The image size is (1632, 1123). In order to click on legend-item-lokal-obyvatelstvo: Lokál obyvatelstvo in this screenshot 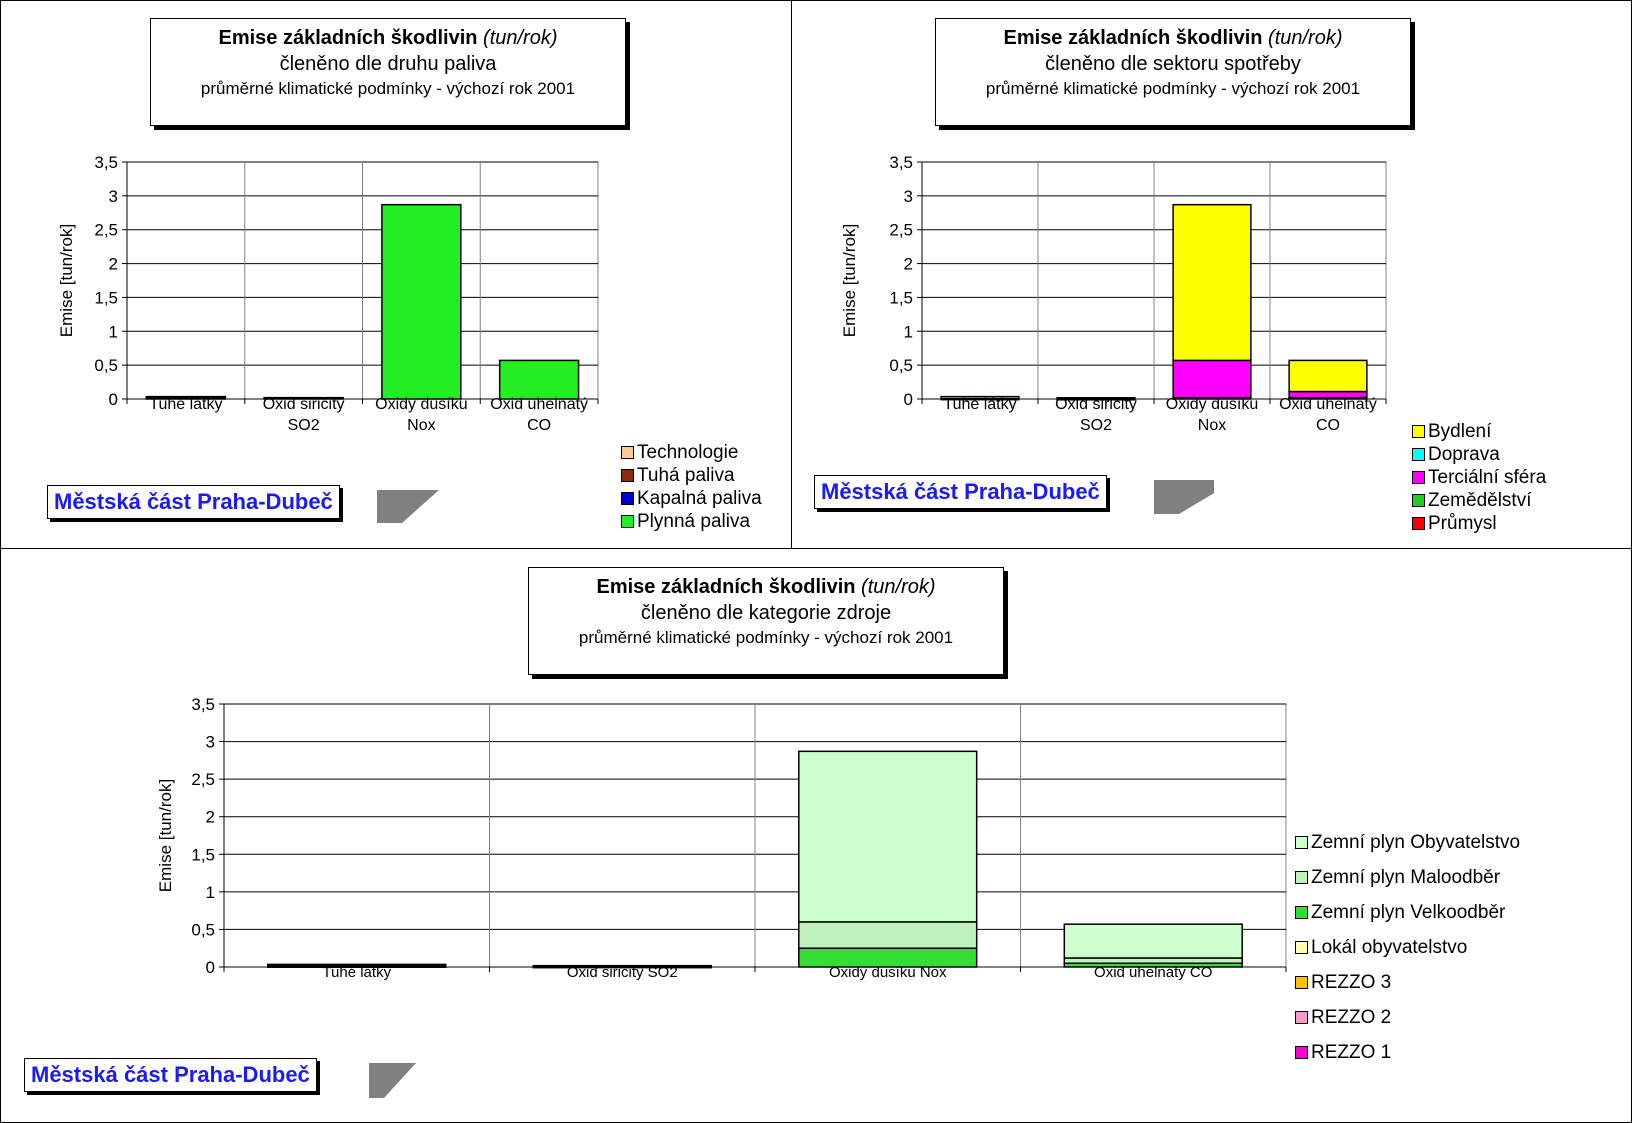, I will do `click(1407, 947)`.